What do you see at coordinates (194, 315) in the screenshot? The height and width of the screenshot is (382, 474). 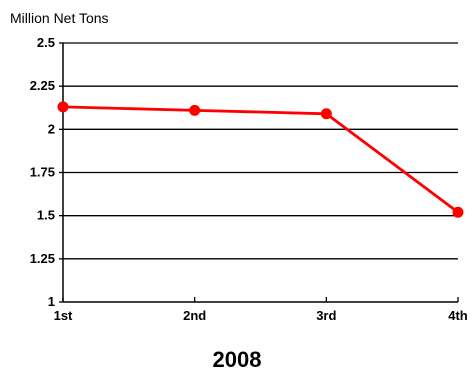 I see `x-tick-label: 2nd` at bounding box center [194, 315].